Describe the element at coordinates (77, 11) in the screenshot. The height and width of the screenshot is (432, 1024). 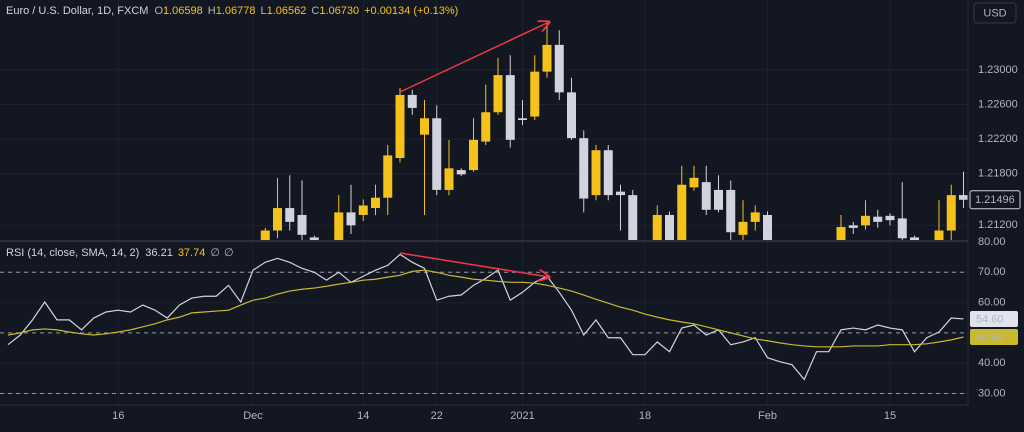
I see `symbol-title: Euro / U.S. Dollar, 1D, FXCM` at that location.